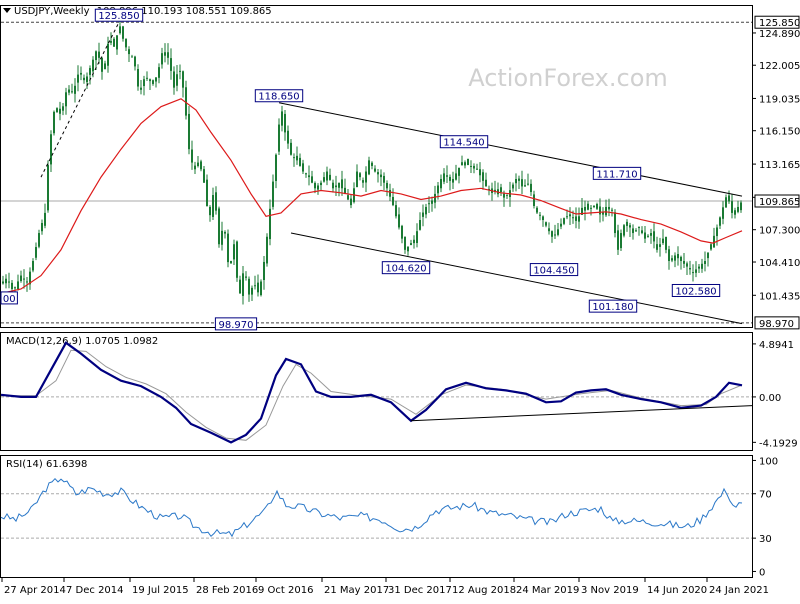 The height and width of the screenshot is (604, 800). I want to click on price-annotation-label: 104.620, so click(405, 269).